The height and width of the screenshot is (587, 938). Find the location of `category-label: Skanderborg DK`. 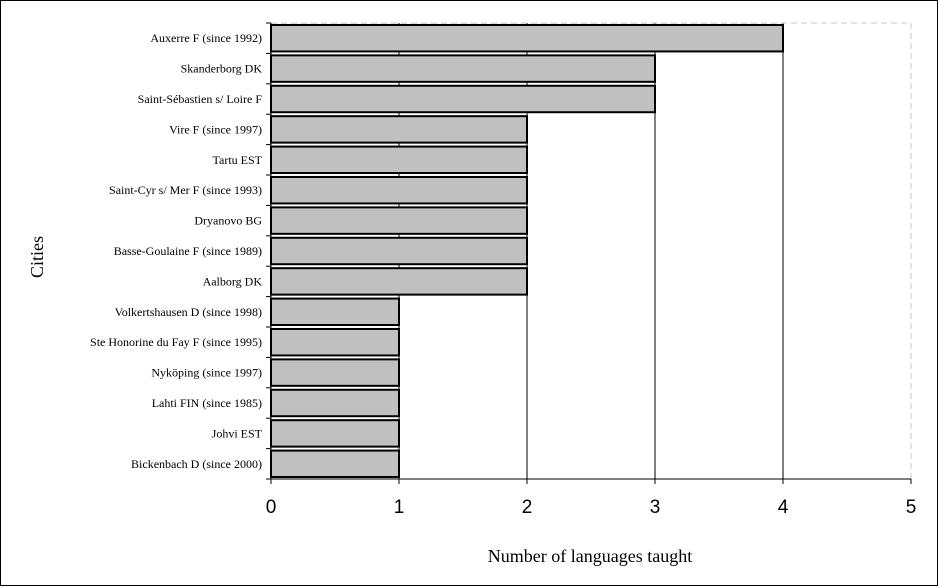

category-label: Skanderborg DK is located at coordinates (222, 69).